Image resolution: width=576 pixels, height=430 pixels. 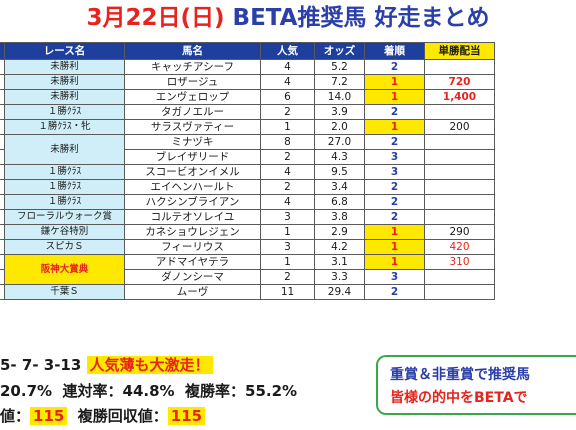 I want to click on roi-line: 値： 115 複勝回収値： 115, so click(x=103, y=415).